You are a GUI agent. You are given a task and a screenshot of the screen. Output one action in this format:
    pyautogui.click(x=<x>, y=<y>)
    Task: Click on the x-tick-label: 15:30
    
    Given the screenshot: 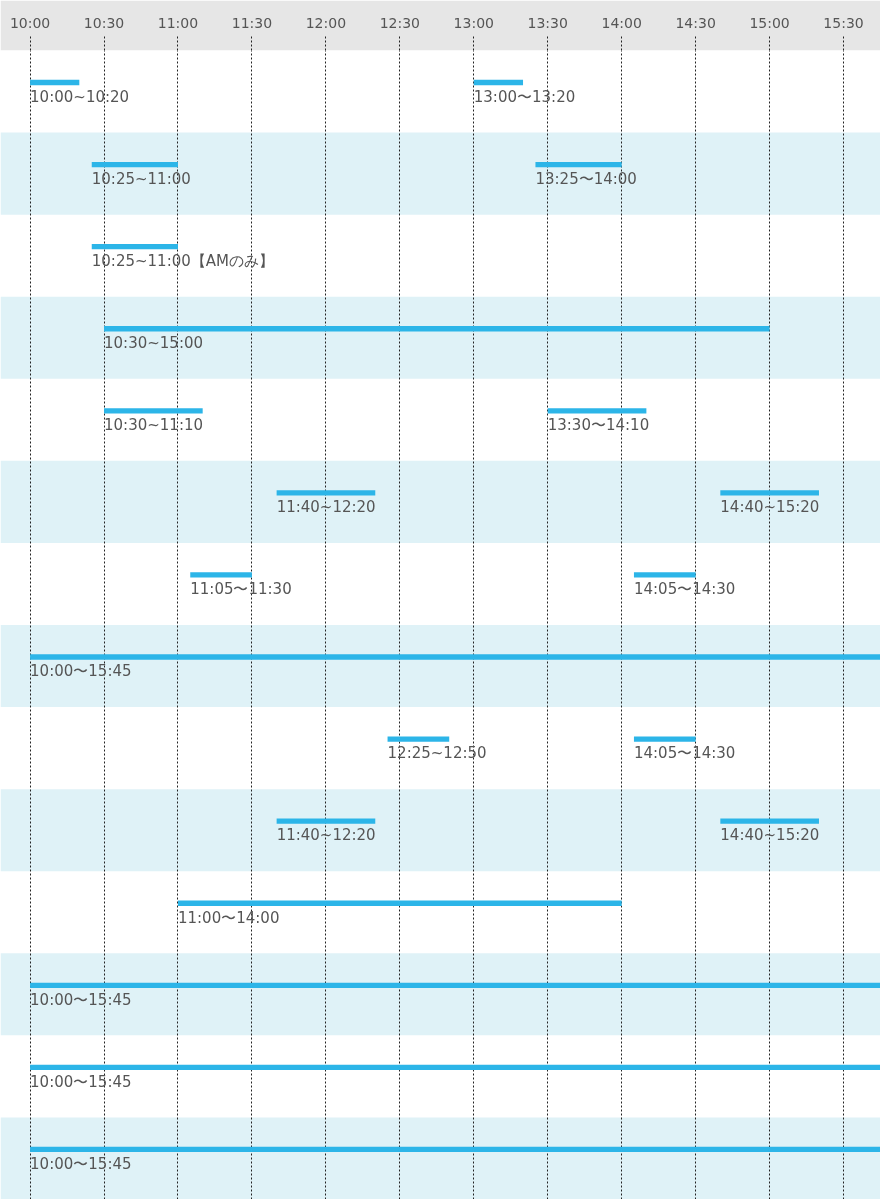 What is the action you would take?
    pyautogui.click(x=843, y=22)
    